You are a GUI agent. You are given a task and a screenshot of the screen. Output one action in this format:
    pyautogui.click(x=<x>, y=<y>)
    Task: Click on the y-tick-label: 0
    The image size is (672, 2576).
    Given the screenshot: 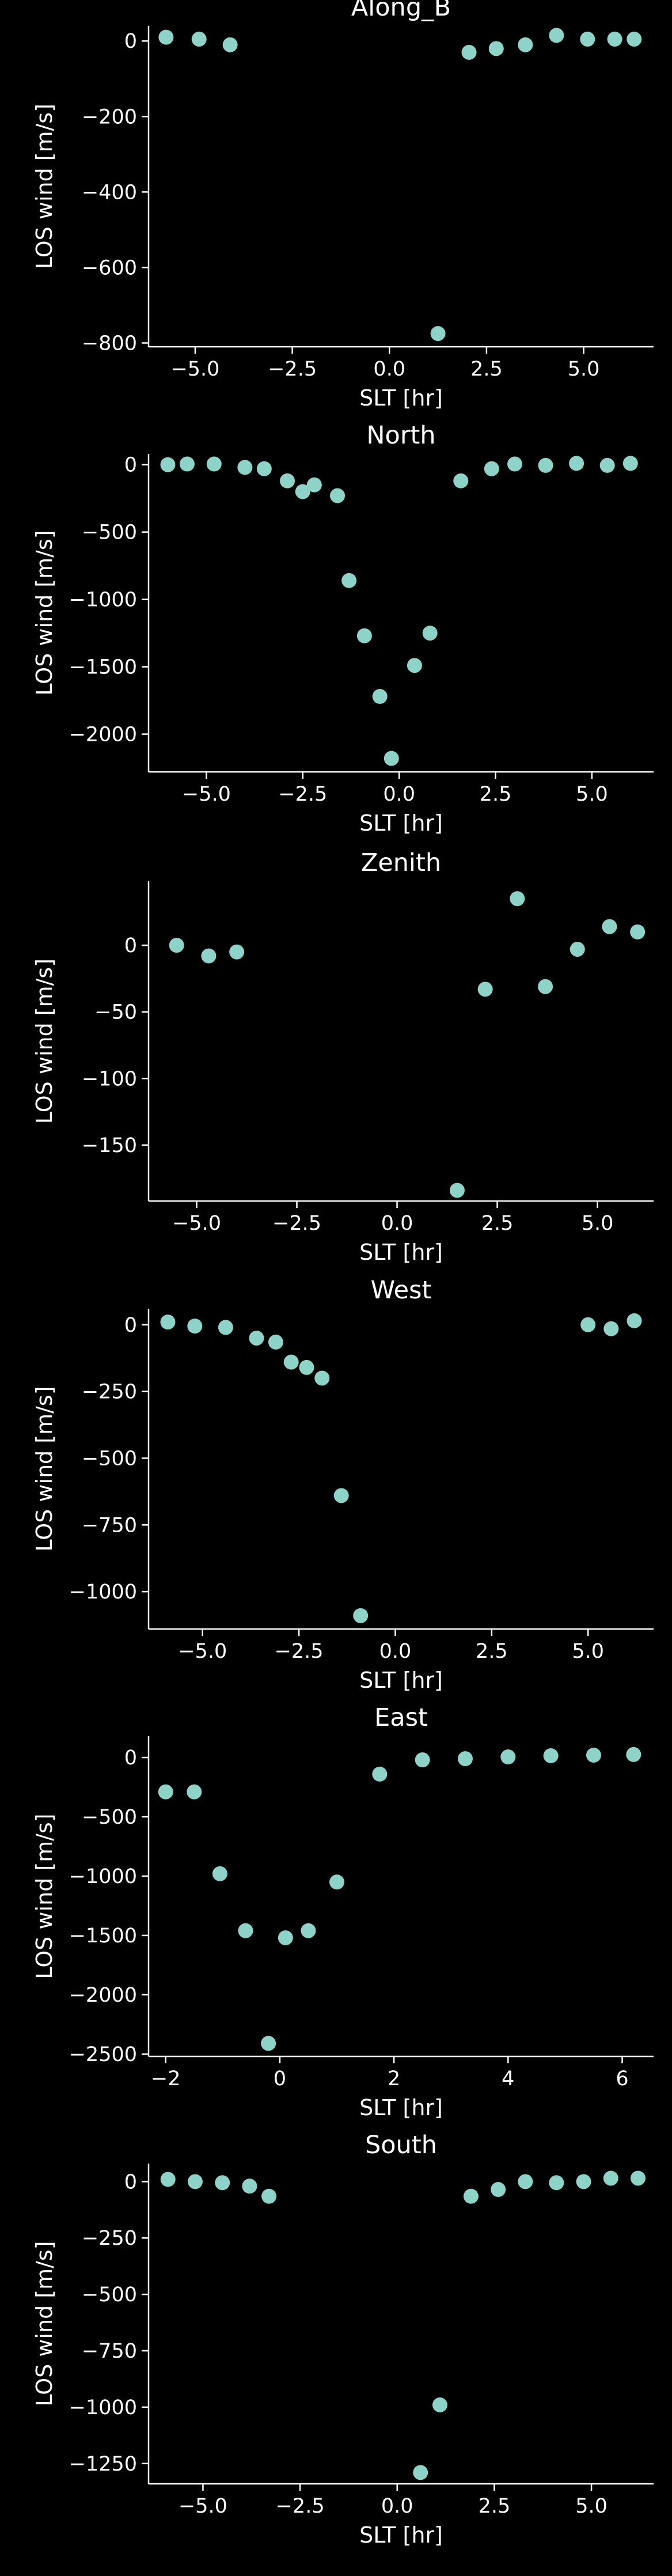 What is the action you would take?
    pyautogui.click(x=130, y=2182)
    